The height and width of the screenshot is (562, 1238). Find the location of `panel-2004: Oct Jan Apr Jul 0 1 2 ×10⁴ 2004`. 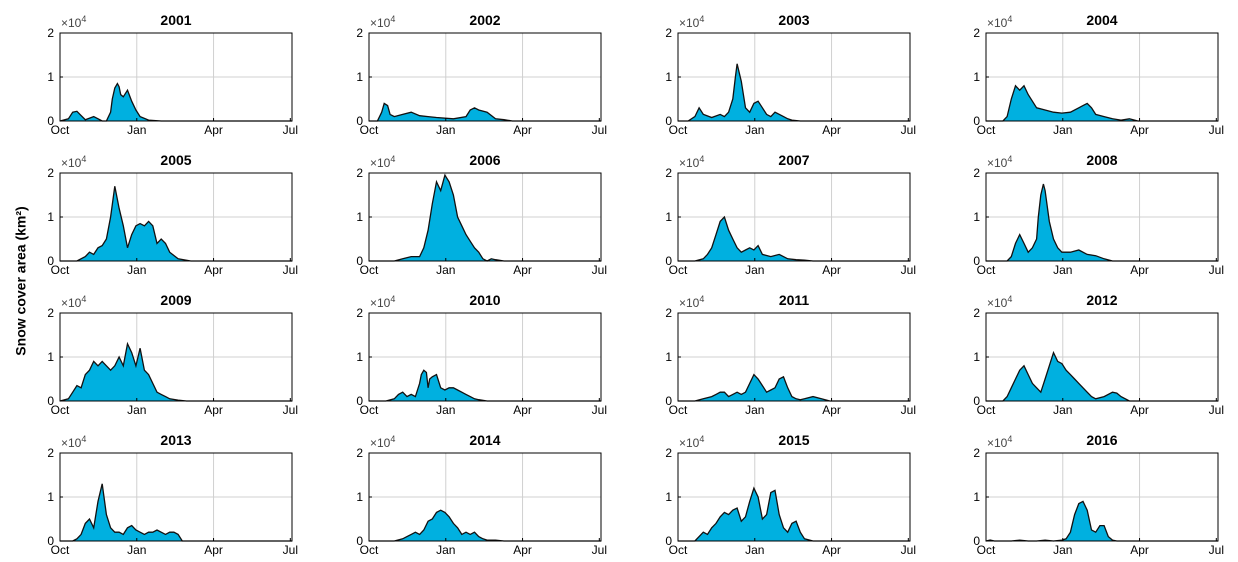

panel-2004: Oct Jan Apr Jul 0 1 2 ×10⁴ 2004 is located at coordinates (1098, 74).